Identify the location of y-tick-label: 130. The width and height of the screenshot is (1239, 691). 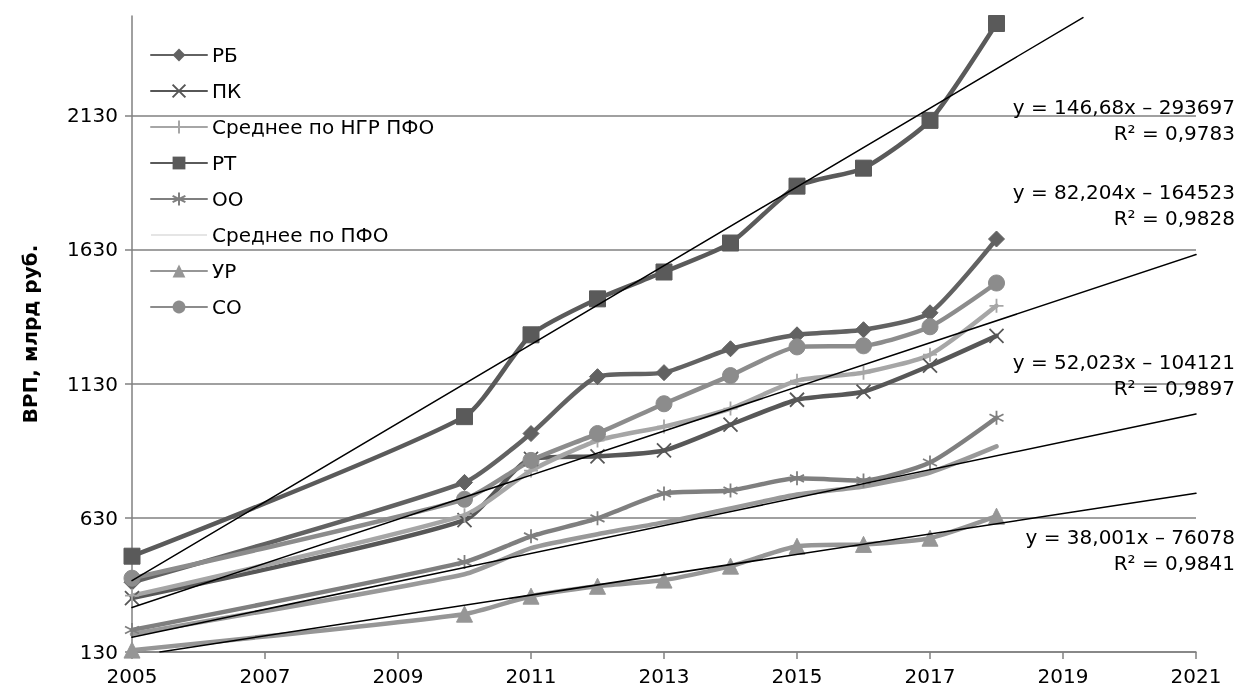
(98, 652).